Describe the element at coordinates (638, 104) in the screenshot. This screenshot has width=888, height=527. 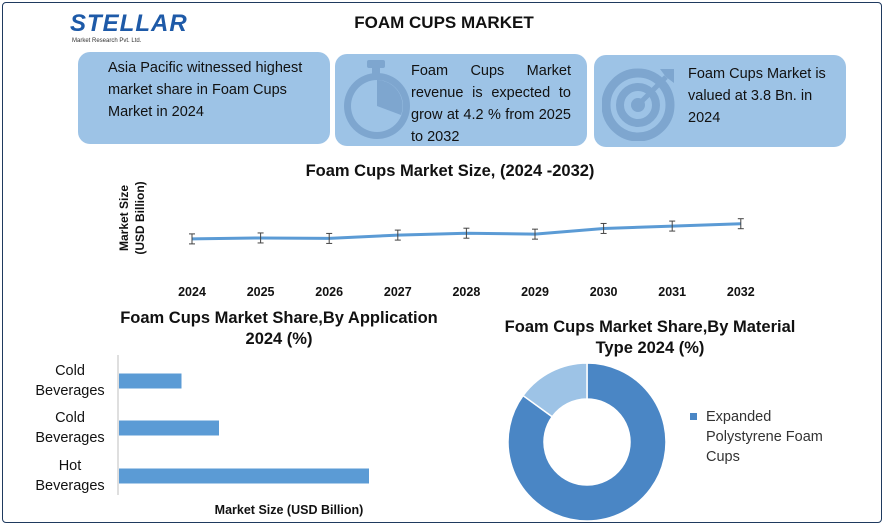
I see `target-icon` at that location.